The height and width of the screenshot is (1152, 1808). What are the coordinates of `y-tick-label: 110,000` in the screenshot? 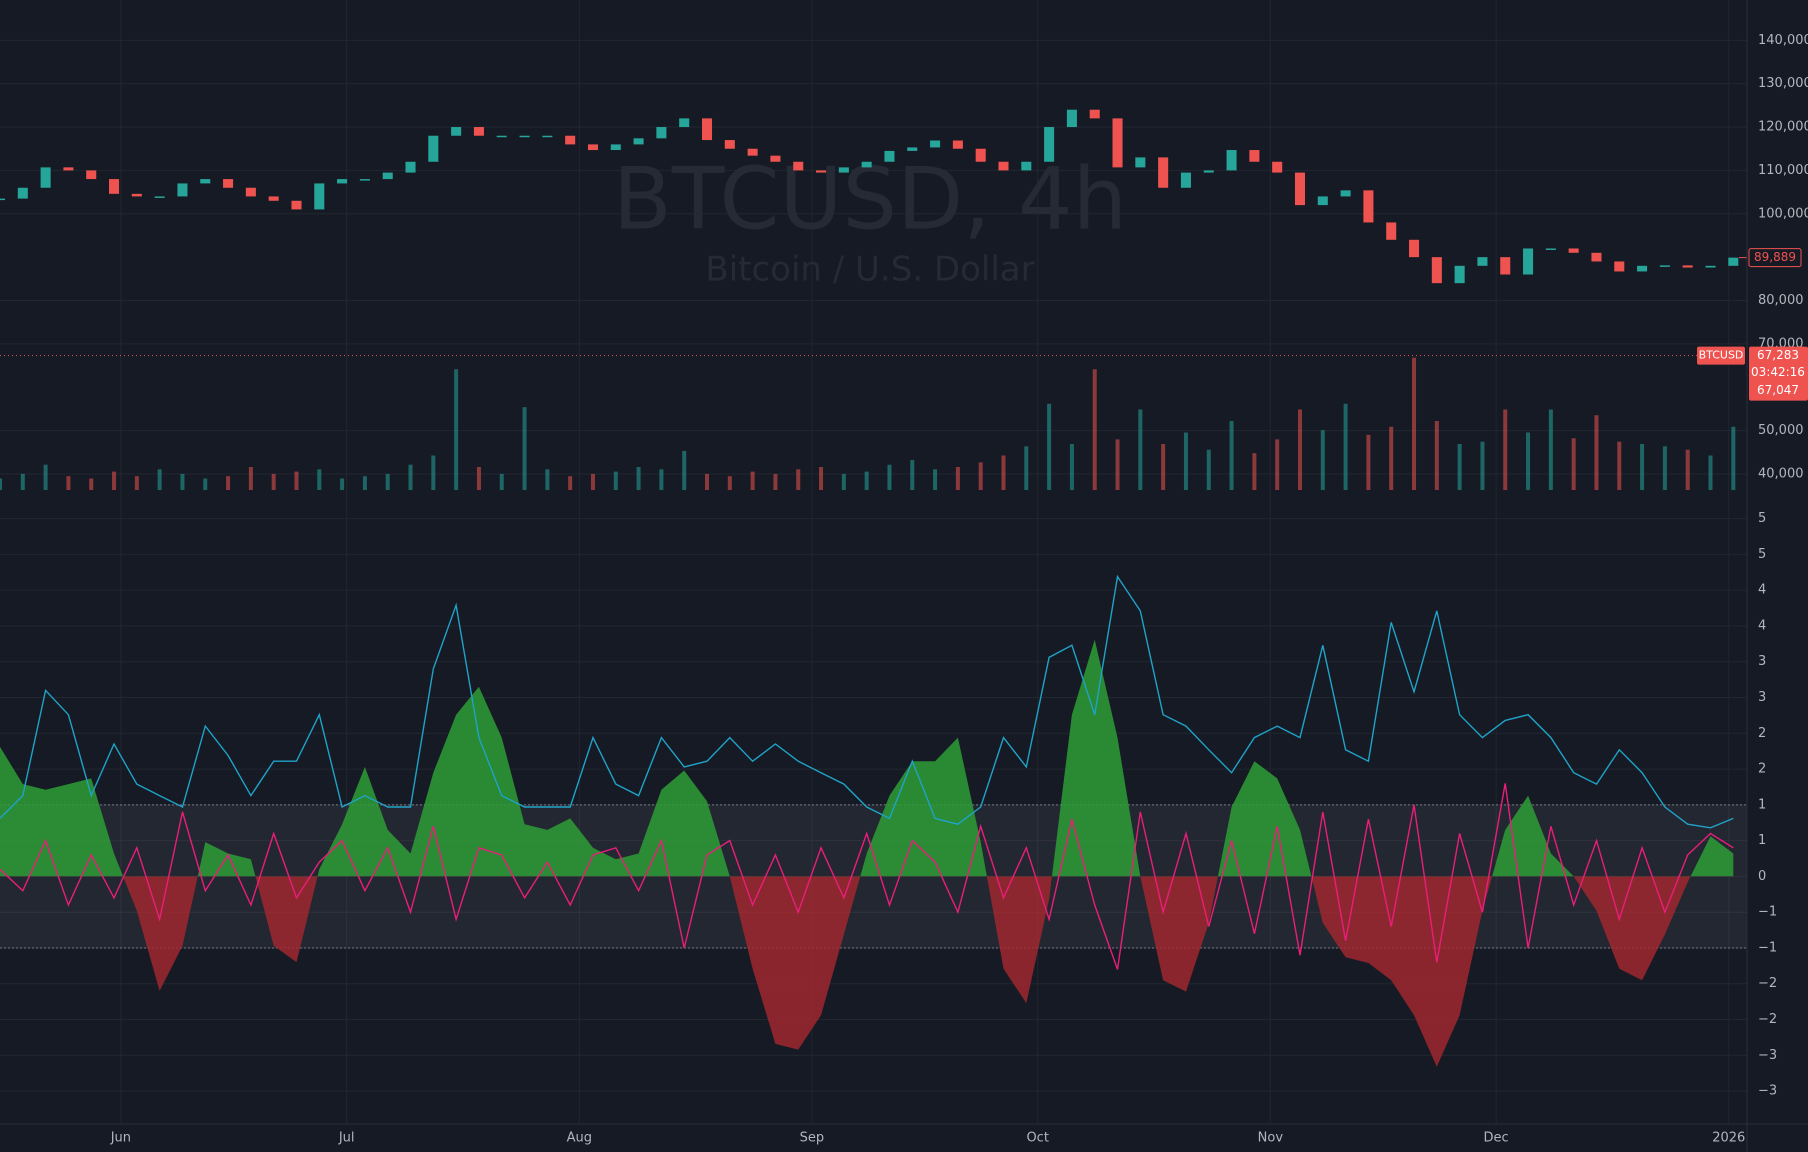 It's located at (1783, 170).